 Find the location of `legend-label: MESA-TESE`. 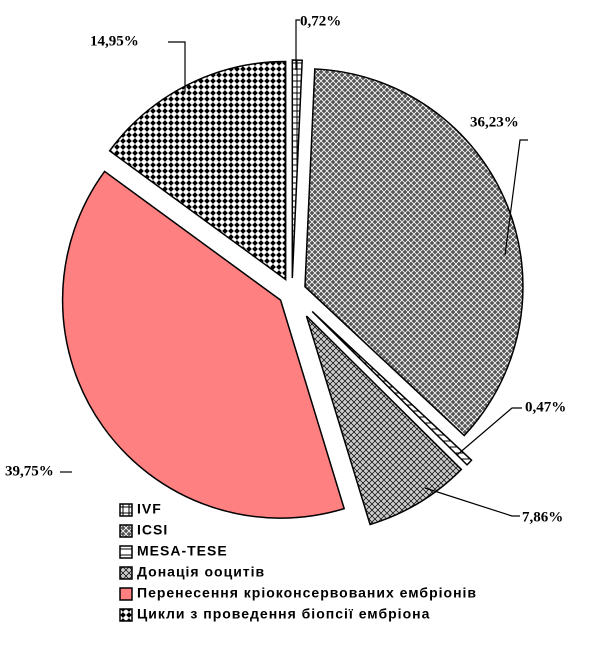

legend-label: MESA-TESE is located at coordinates (182, 551).